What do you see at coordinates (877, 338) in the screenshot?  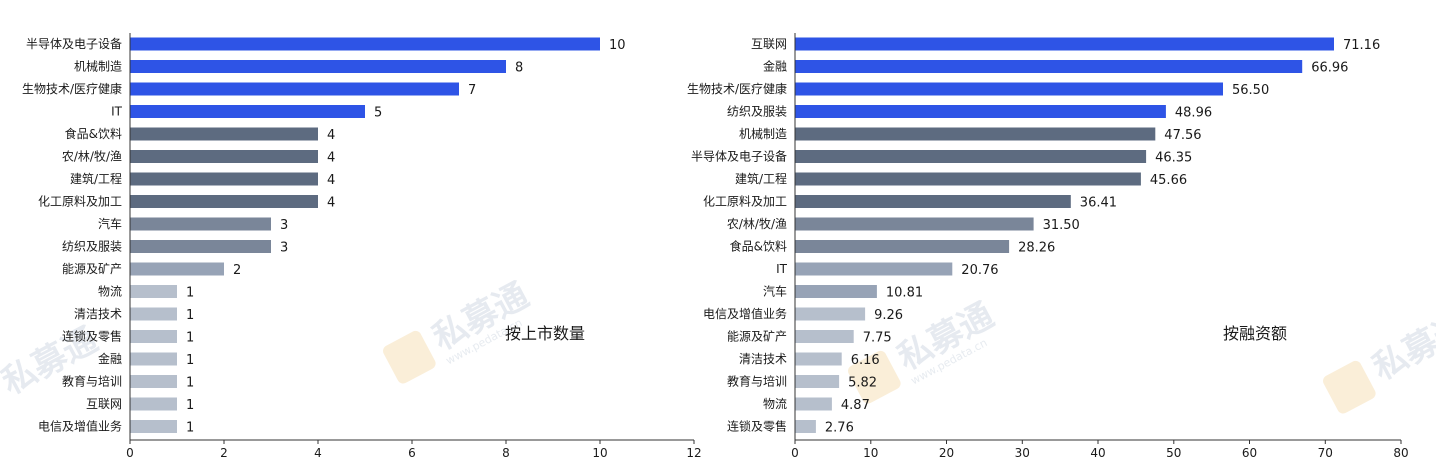 I see `value-label: 7.75` at bounding box center [877, 338].